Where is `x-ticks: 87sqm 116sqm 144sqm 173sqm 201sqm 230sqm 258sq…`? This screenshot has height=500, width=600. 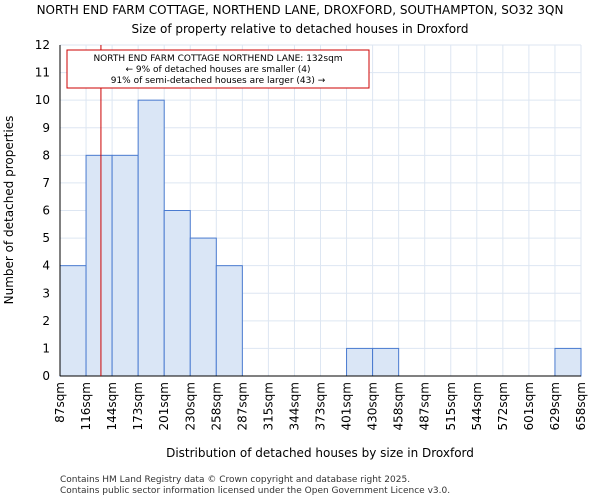
x-ticks: 87sqm 116sqm 144sqm 173sqm 201sqm 230sqm 258sq… is located at coordinates (320, 406).